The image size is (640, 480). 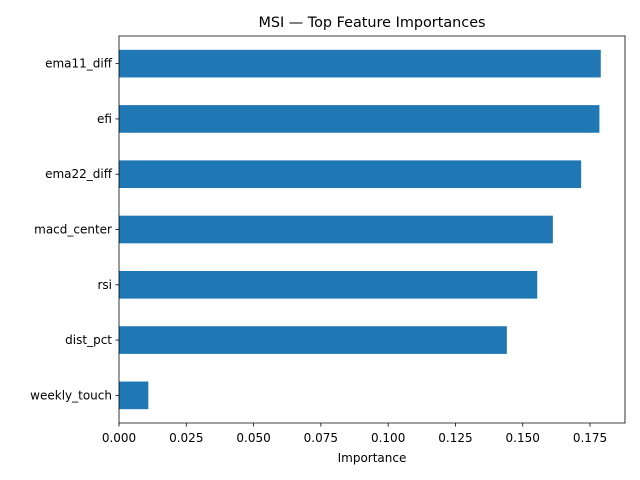 I want to click on bar-macd_center, so click(x=336, y=229).